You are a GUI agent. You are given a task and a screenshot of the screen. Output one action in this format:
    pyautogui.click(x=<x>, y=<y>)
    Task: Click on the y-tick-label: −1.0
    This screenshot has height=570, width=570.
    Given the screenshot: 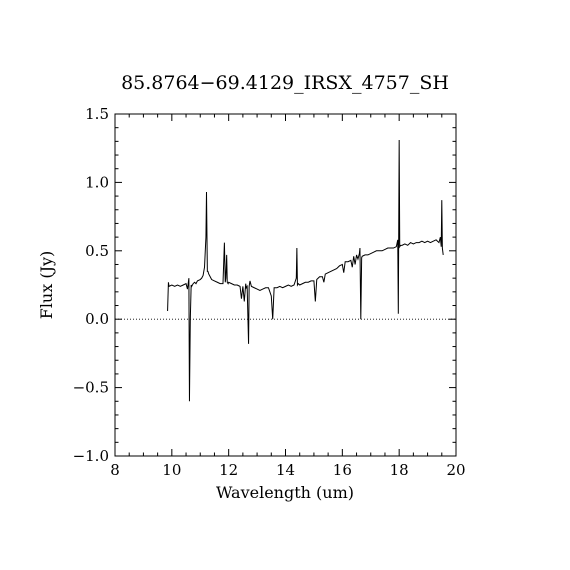 What is the action you would take?
    pyautogui.click(x=91, y=456)
    